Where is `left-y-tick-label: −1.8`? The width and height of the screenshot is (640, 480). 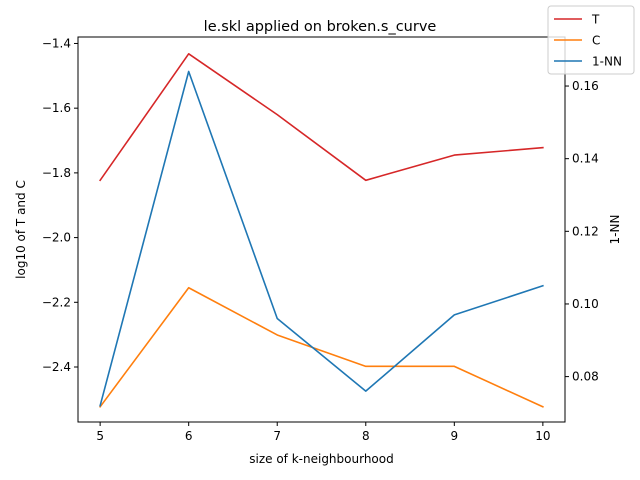
left-y-tick-label: −1.8 is located at coordinates (56, 173).